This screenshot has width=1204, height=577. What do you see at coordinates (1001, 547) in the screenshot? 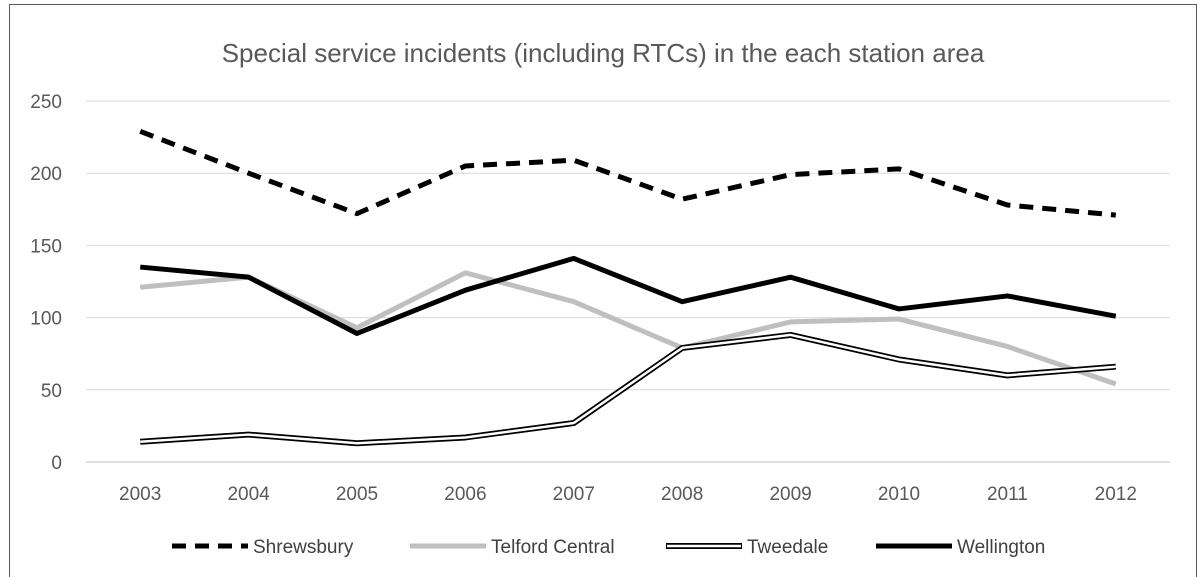
I see `legend-wellington-label: Wellington` at bounding box center [1001, 547].